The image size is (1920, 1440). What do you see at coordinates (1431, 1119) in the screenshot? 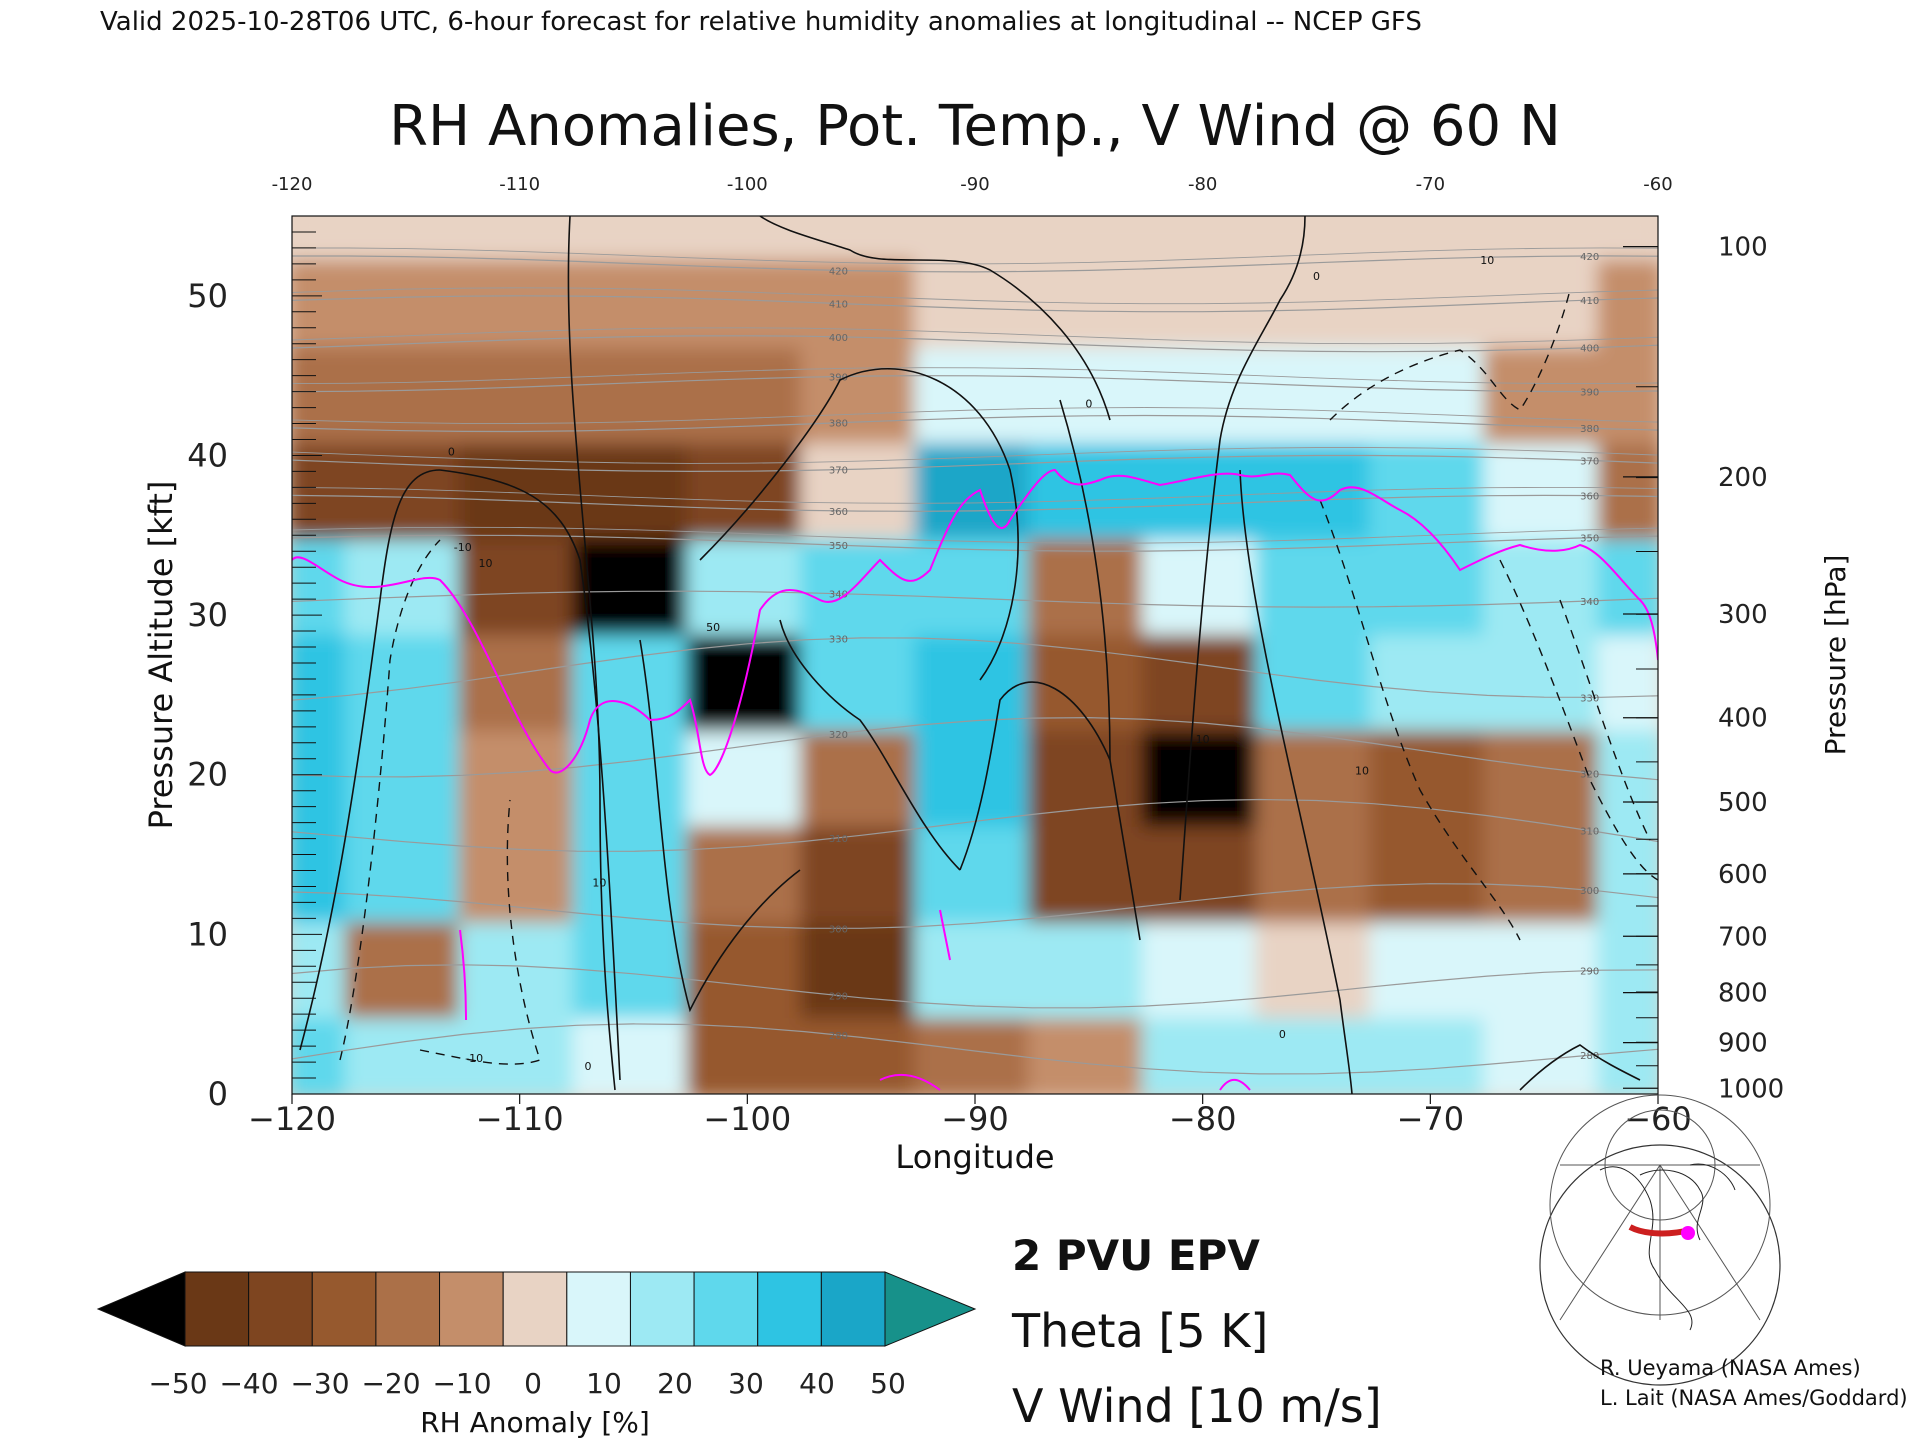
I see `x-tick-label: −70` at bounding box center [1431, 1119].